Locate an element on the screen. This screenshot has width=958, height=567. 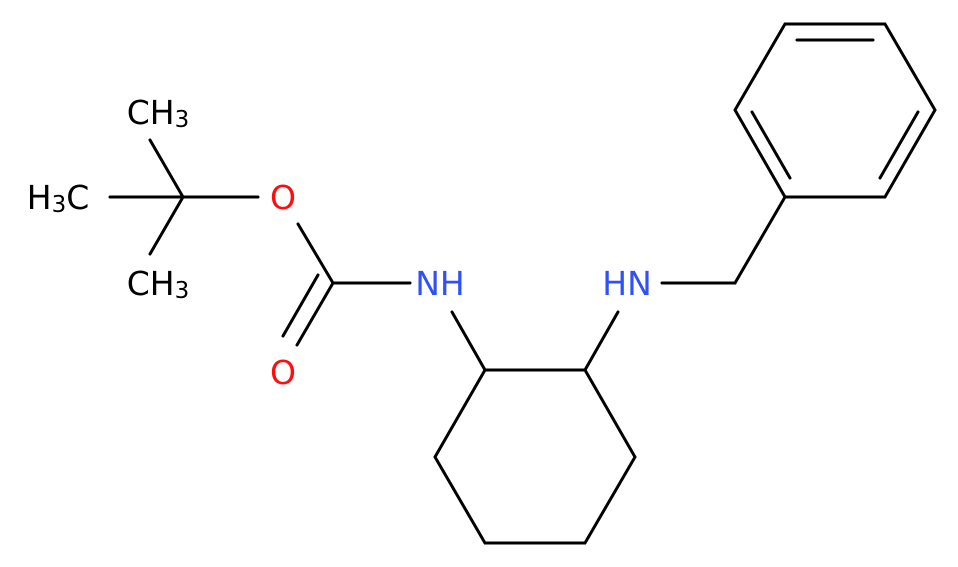
atom-label: H3C is located at coordinates (58, 198).